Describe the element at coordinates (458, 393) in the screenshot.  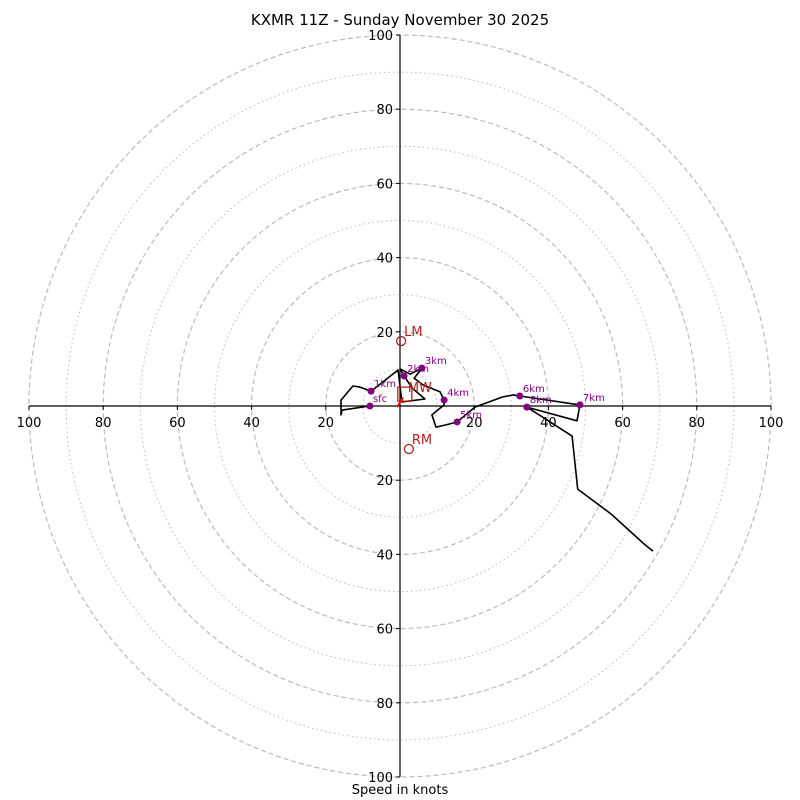
I see `height-label-4km: 4km` at that location.